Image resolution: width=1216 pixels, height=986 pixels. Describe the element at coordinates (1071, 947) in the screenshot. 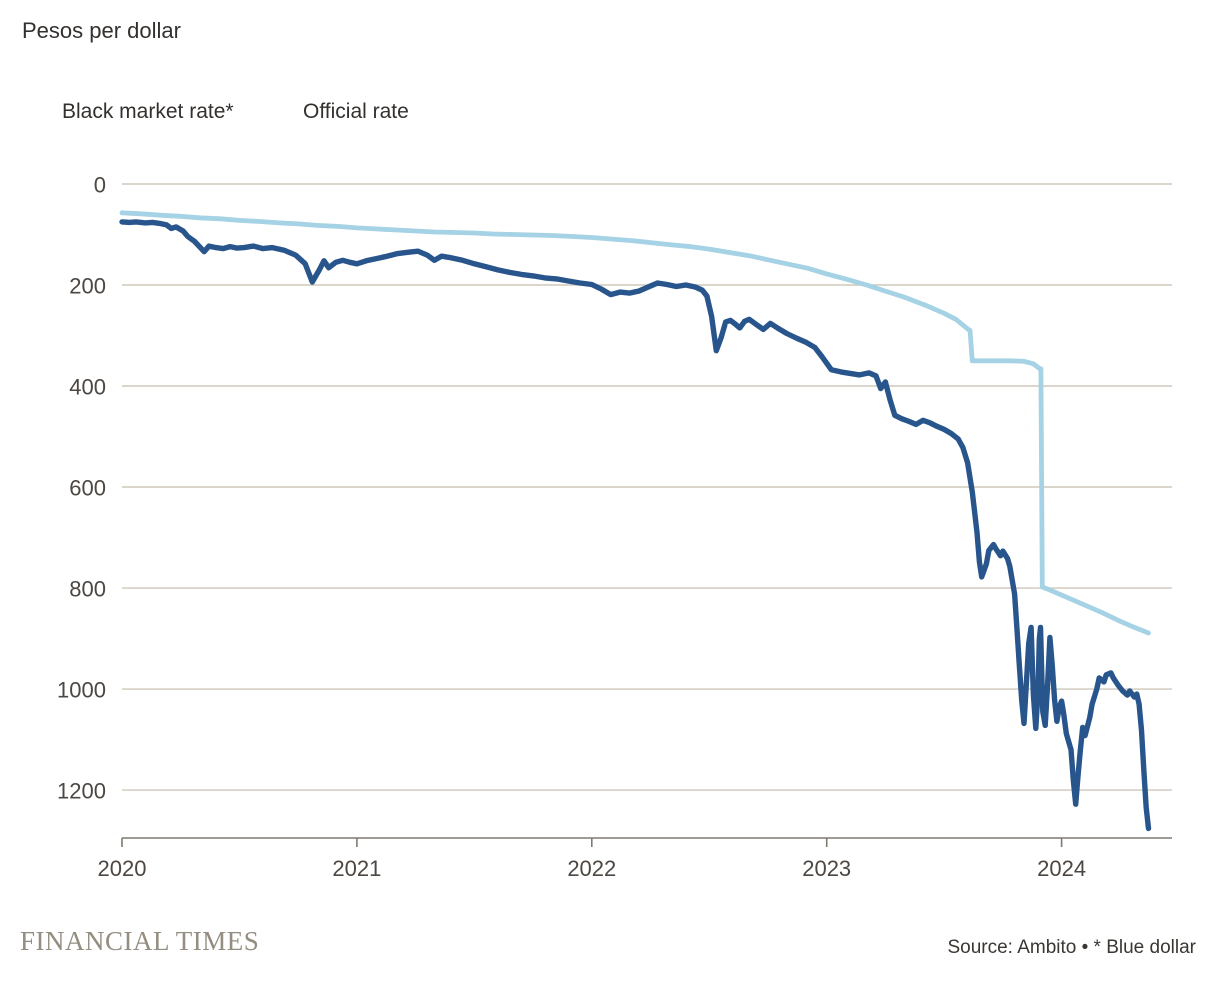

I see `source-note: Source: Ambito • * Blue dollar` at that location.